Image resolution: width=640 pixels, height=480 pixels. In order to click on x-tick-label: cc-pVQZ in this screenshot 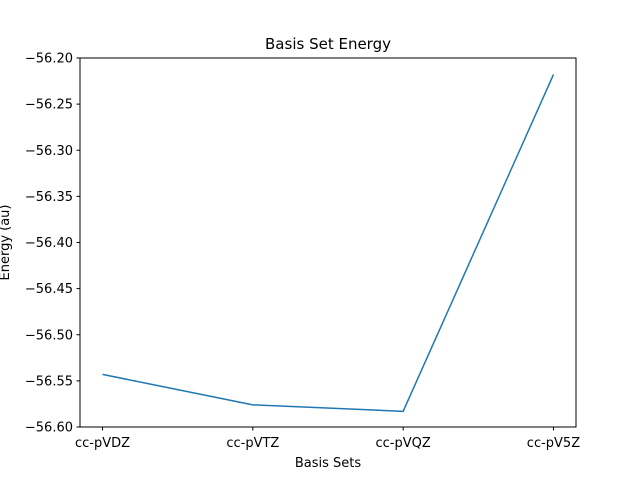, I will do `click(403, 443)`.